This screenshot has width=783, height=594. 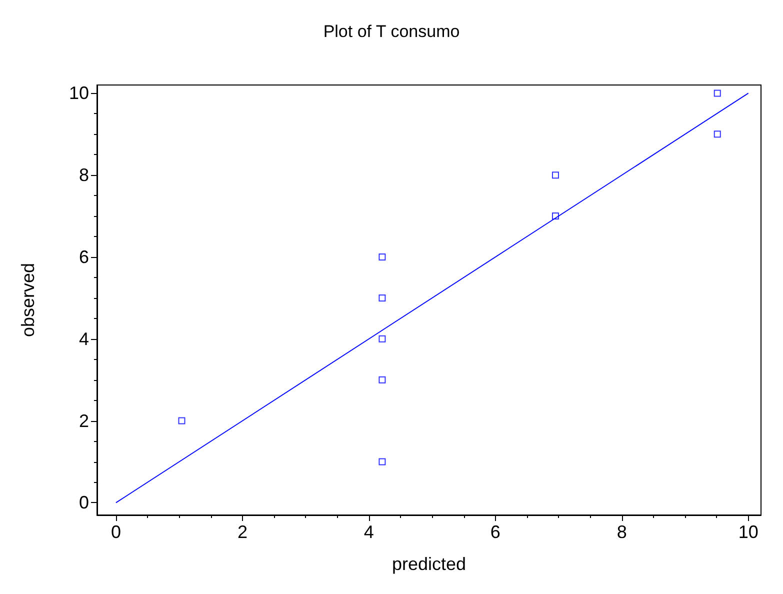 I want to click on y-tick-label: 4, so click(x=83, y=338).